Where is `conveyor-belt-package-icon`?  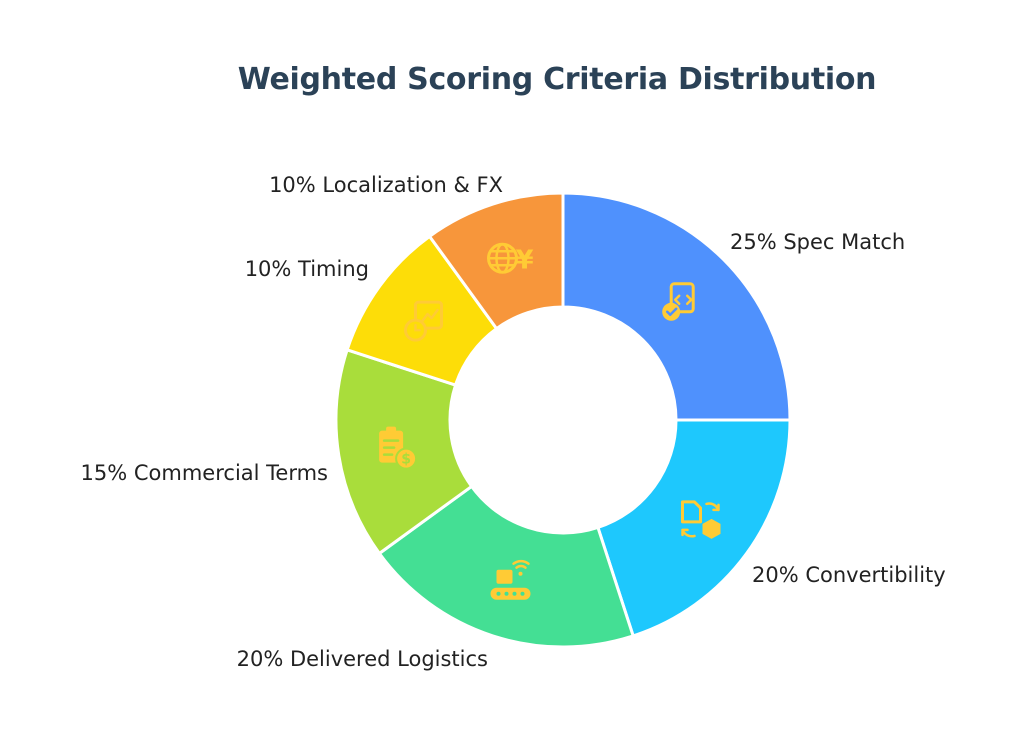
conveyor-belt-package-icon is located at coordinates (510, 579).